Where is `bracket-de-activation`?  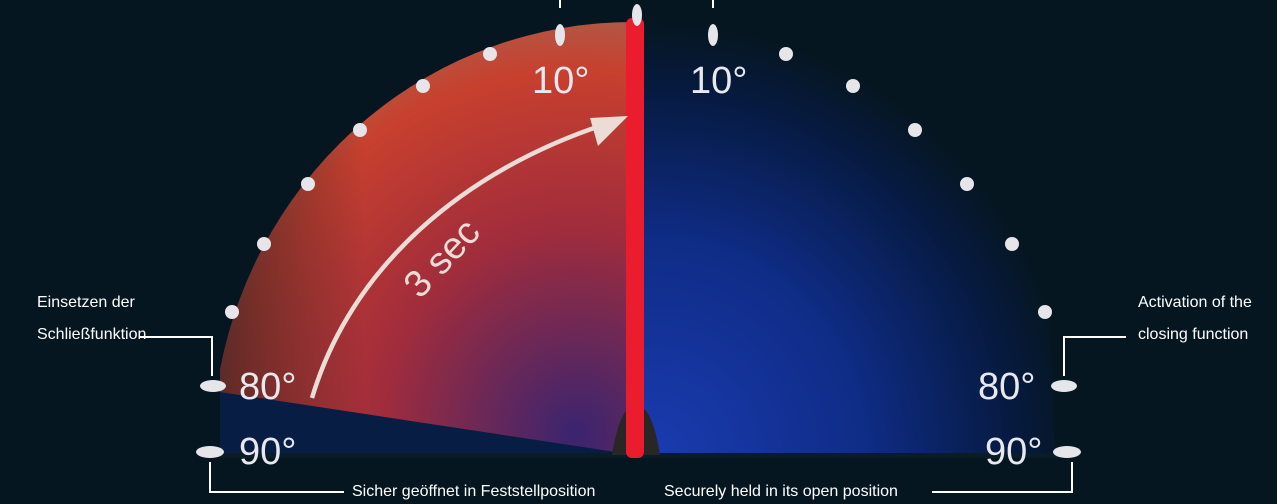 bracket-de-activation is located at coordinates (176, 356).